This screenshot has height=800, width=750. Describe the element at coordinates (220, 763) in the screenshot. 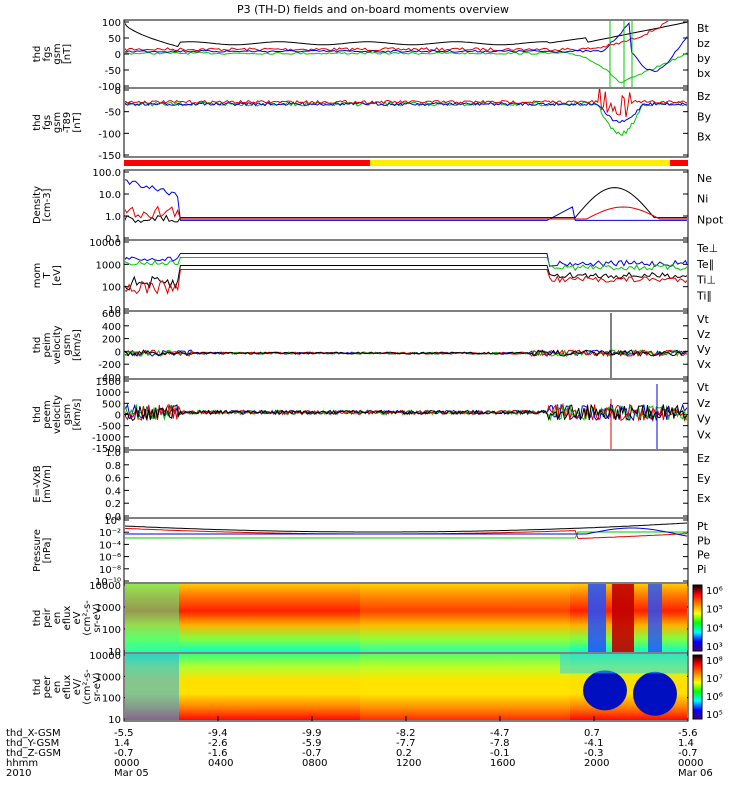

I see `x-axis-tick-label: 0400` at that location.